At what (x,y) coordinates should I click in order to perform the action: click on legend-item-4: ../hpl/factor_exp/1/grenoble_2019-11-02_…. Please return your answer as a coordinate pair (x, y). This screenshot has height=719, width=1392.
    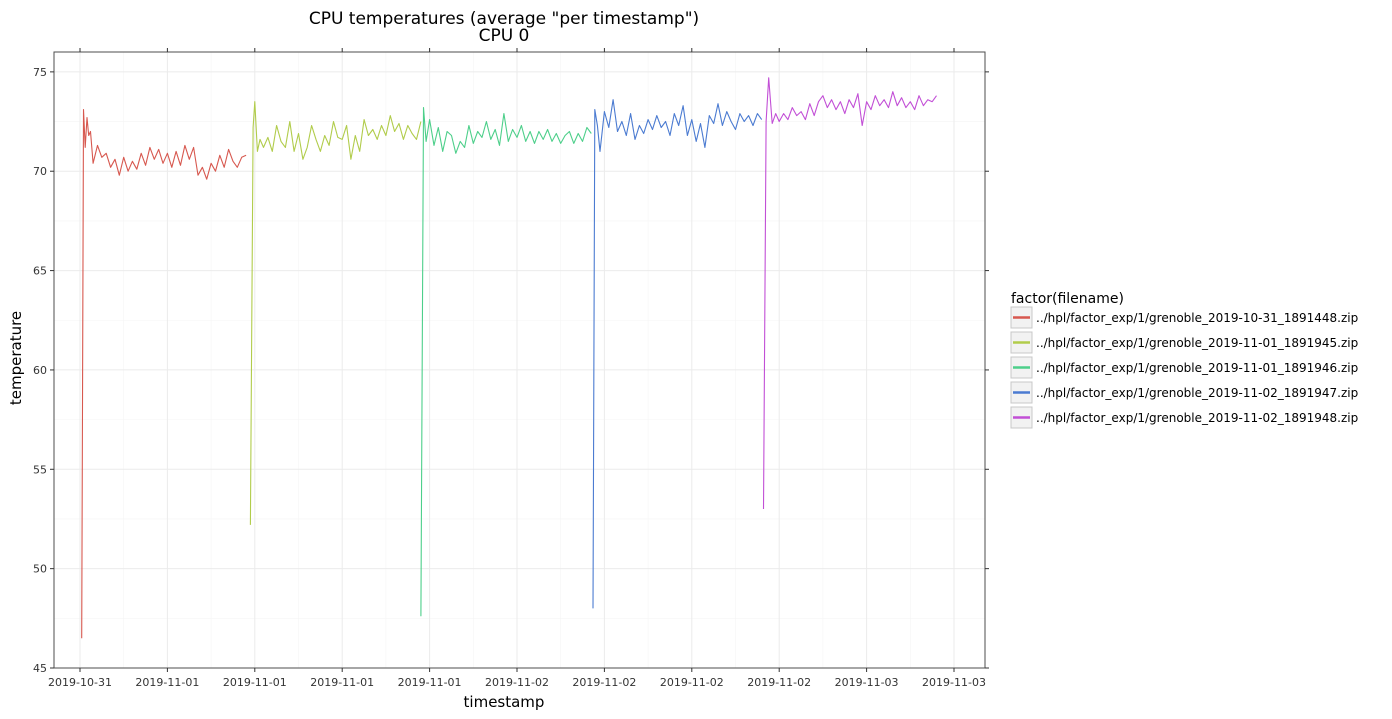
    Looking at the image, I should click on (1184, 392).